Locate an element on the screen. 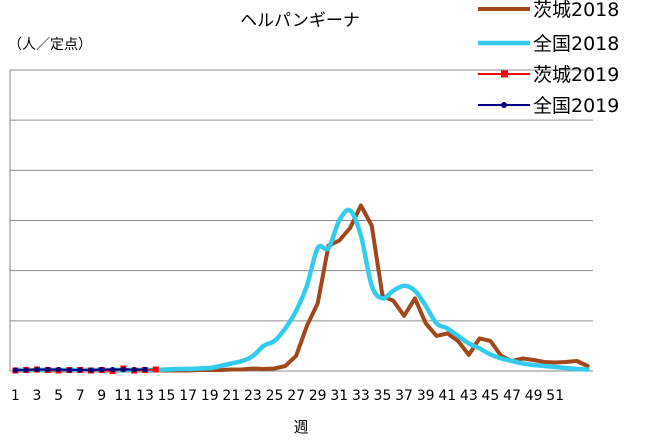 The height and width of the screenshot is (443, 655). x-tick-label: 51 is located at coordinates (555, 396).